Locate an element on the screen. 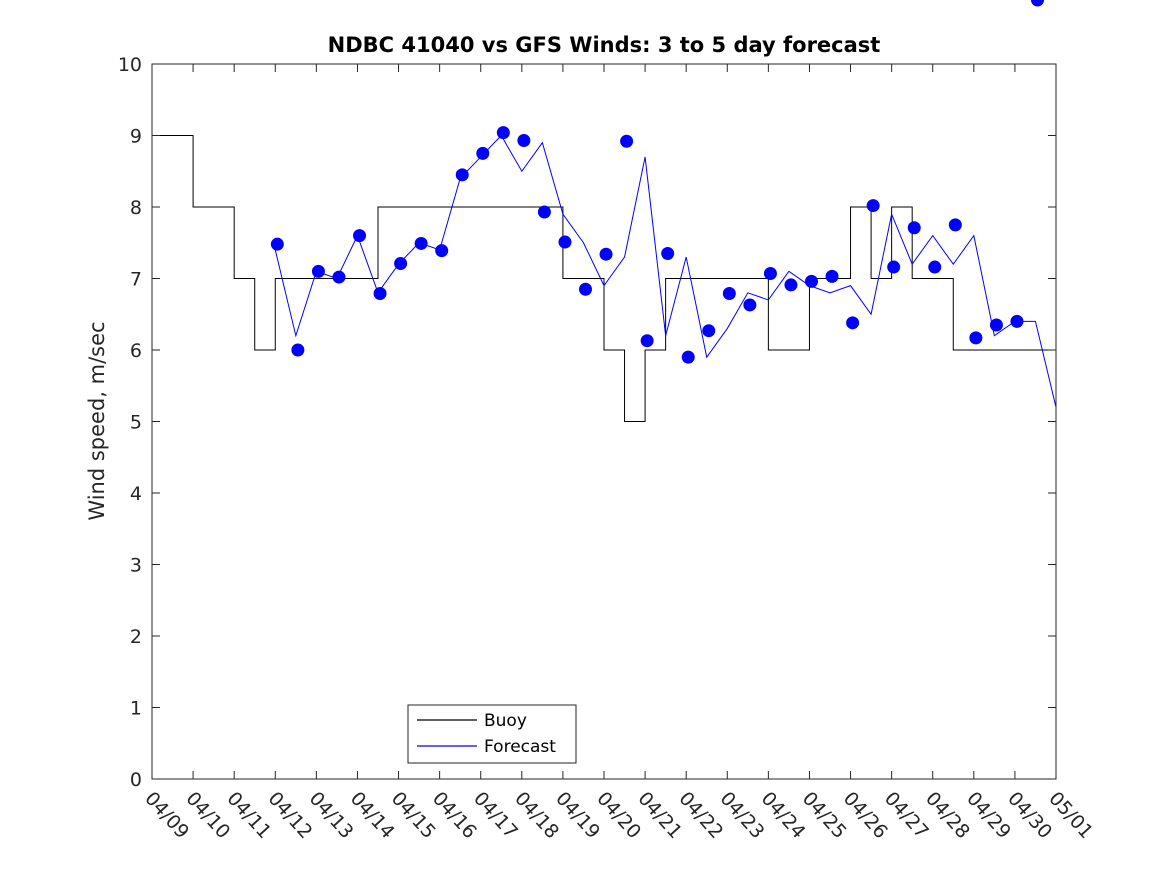 The height and width of the screenshot is (875, 1167). y-tick-label: 10 is located at coordinates (130, 65).